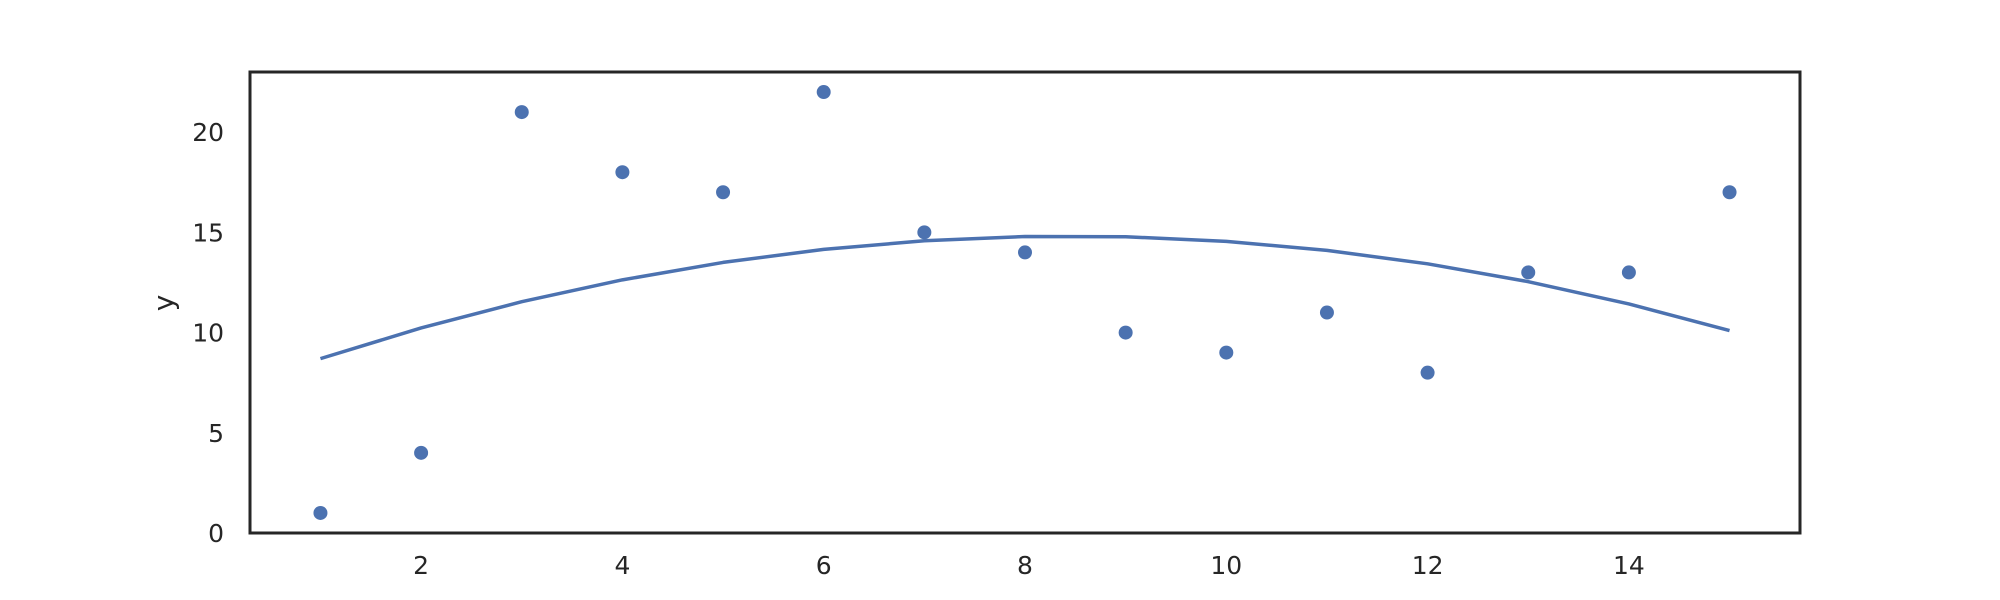 The width and height of the screenshot is (2000, 600). I want to click on y-tick-label: 20, so click(208, 132).